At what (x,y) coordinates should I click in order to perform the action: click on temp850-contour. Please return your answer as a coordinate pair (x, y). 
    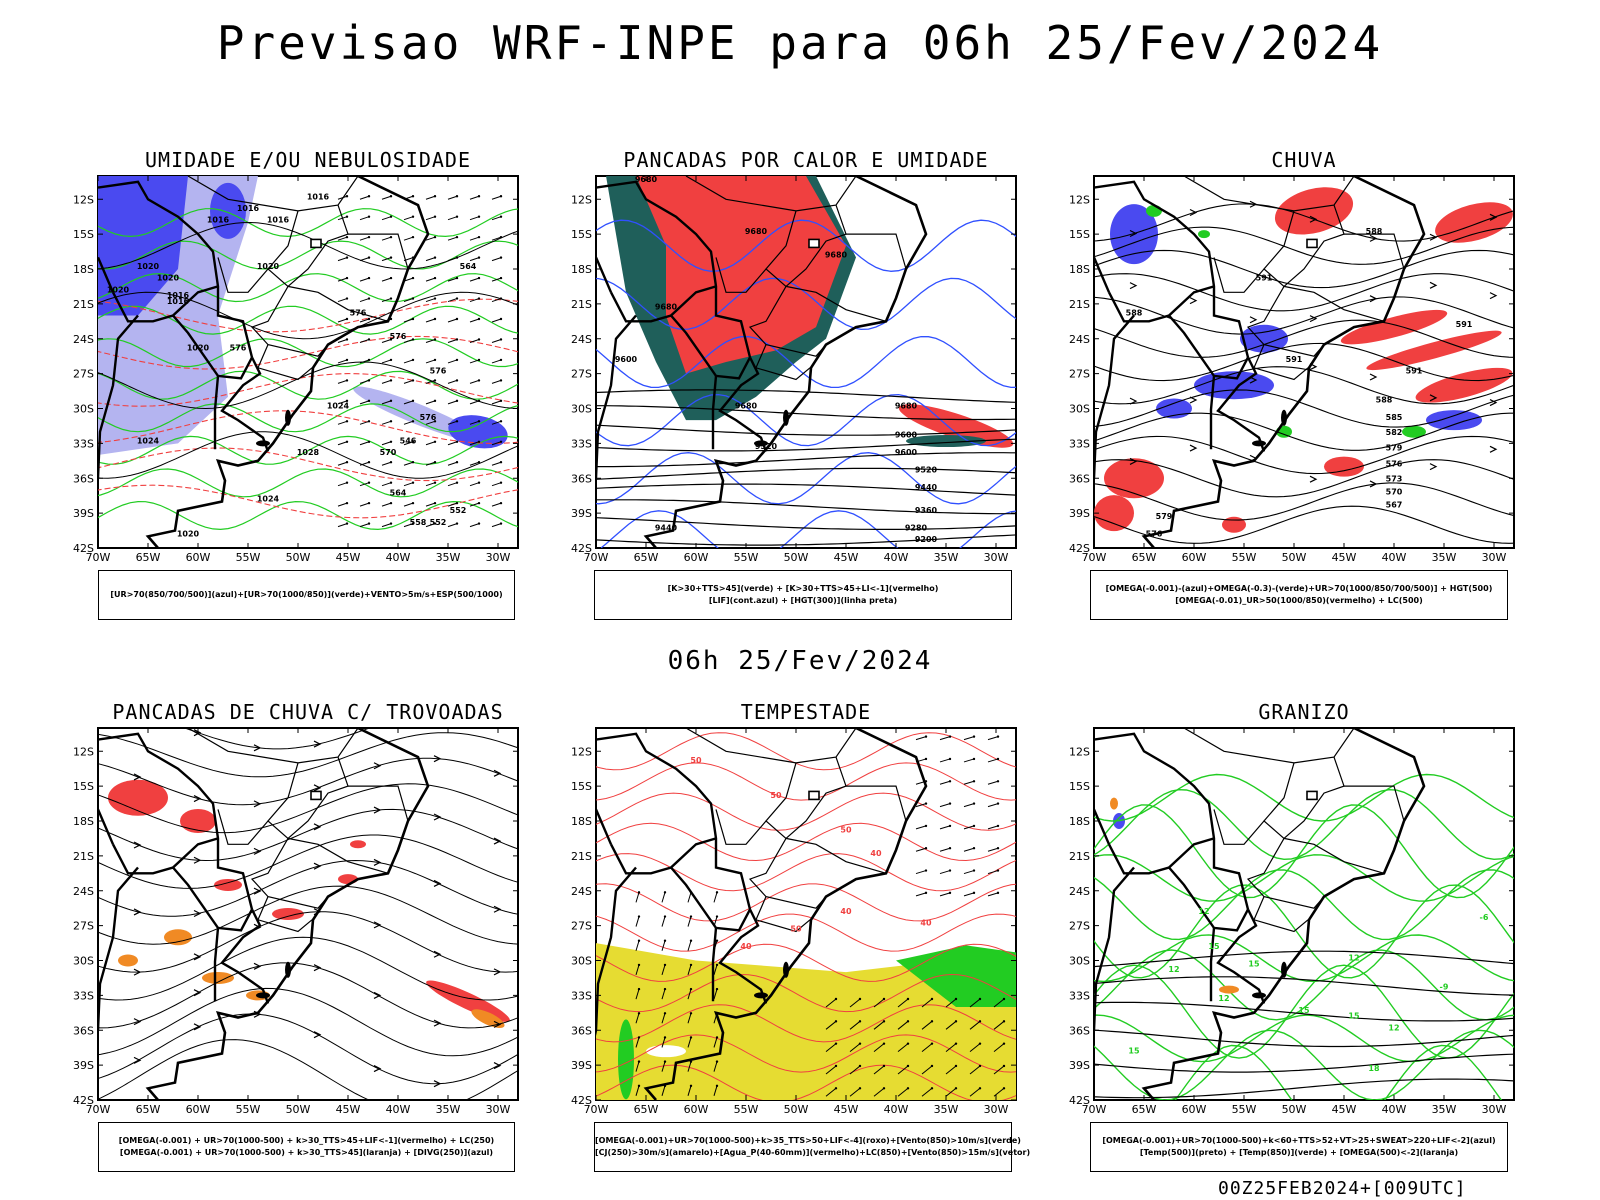
    Looking at the image, I should click on (1304, 797).